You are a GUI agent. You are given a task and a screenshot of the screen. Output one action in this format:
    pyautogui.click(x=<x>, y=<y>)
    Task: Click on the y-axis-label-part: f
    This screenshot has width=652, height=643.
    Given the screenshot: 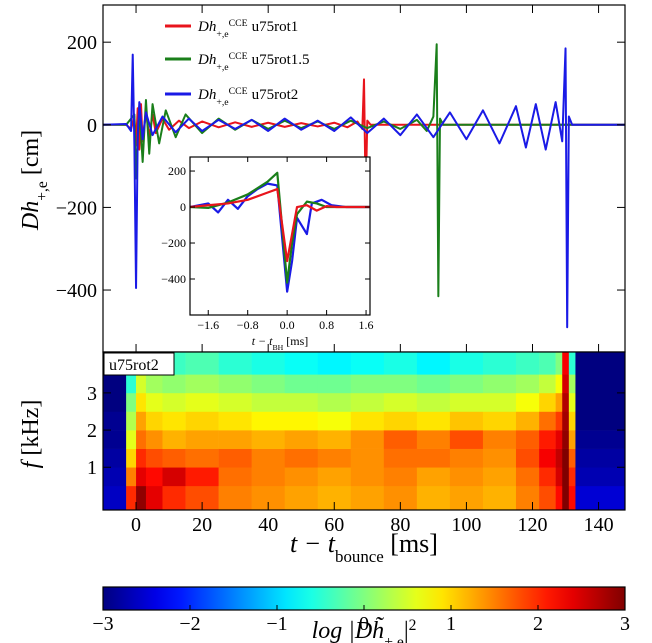 What is the action you would take?
    pyautogui.click(x=31, y=463)
    